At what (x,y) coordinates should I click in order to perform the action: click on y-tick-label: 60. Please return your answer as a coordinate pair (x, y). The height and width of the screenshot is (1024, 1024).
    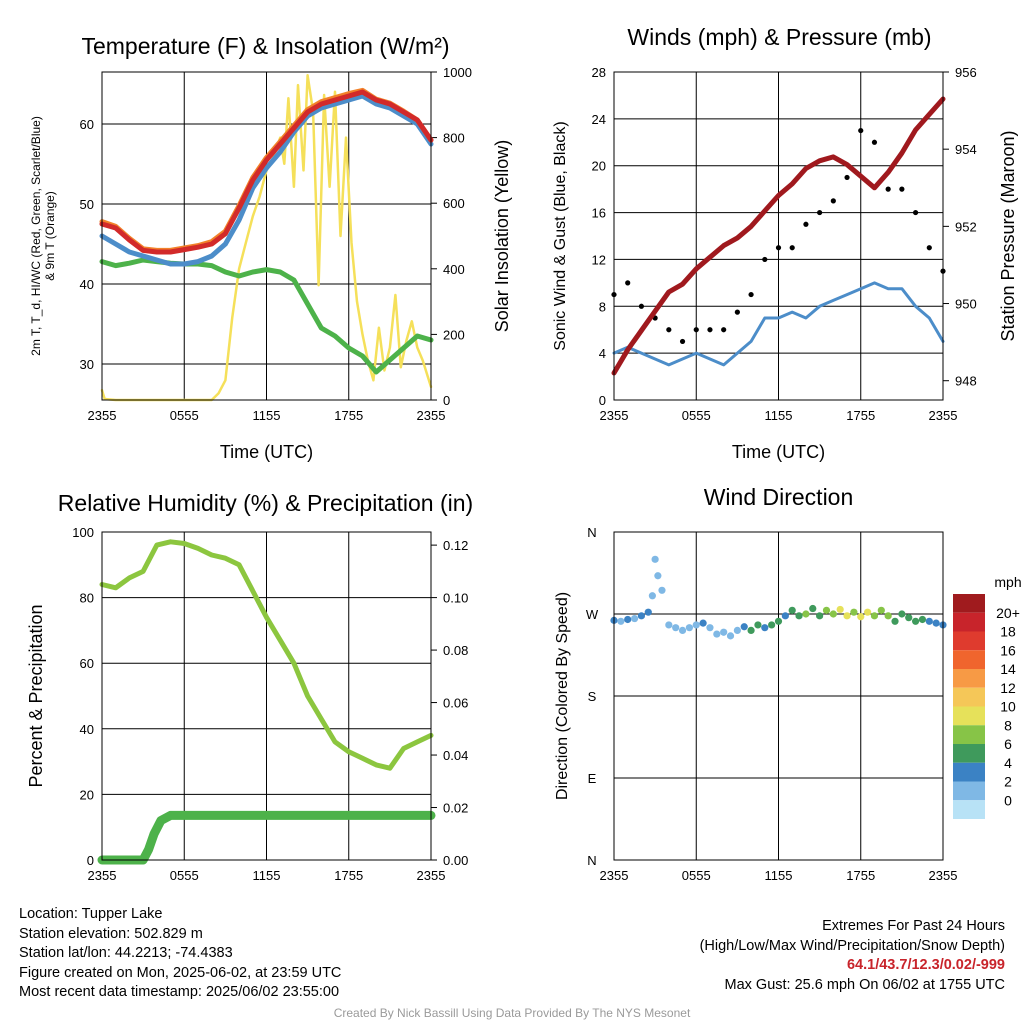
    Looking at the image, I should click on (87, 663).